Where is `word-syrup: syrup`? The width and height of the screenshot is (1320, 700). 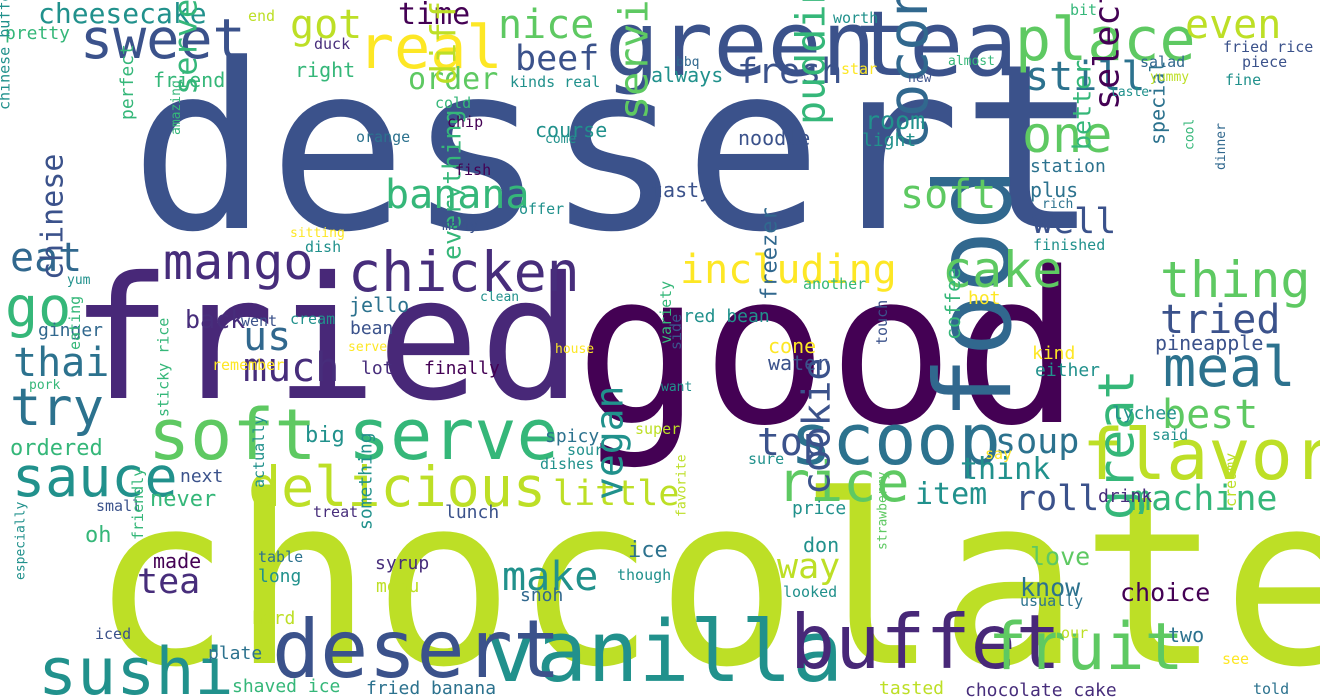
word-syrup: syrup is located at coordinates (402, 563).